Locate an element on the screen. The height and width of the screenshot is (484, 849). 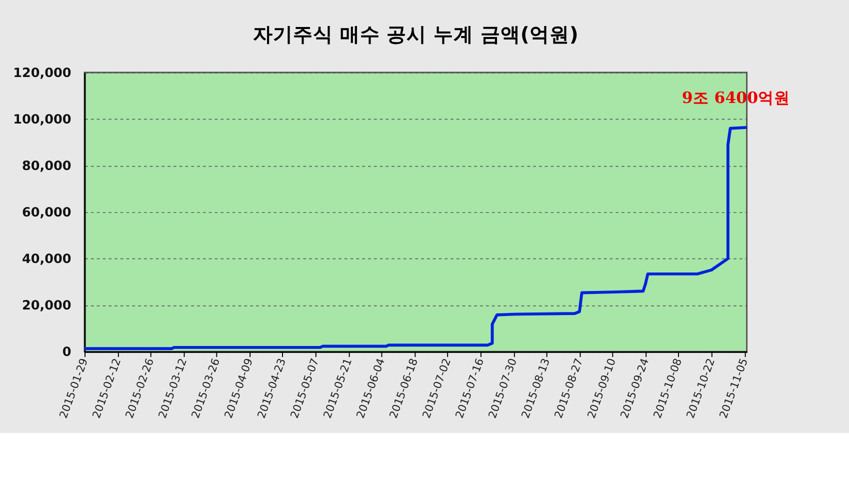
chart-title: 자기주식 매수 공시 누계 금액(억원) is located at coordinates (415, 34).